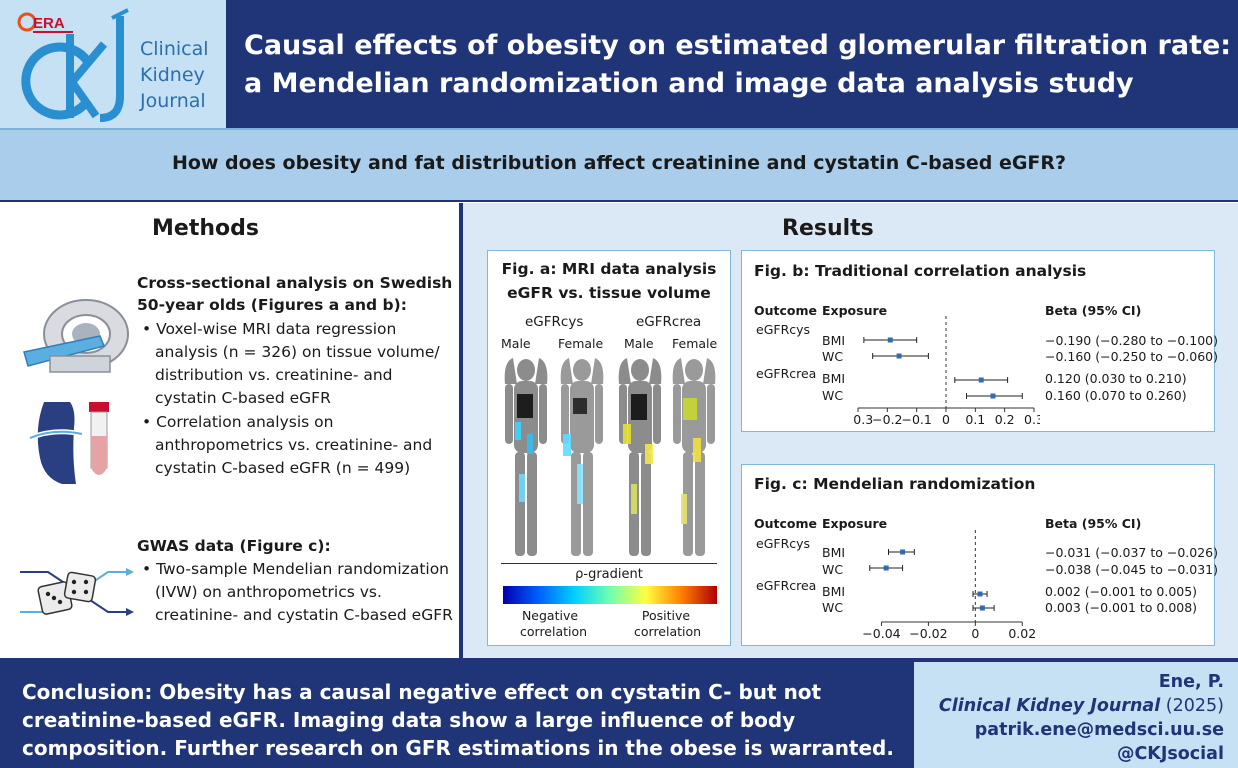  What do you see at coordinates (297, 352) in the screenshot?
I see `methods-bullet1-line2: analysis (n = 326) on tissue volume/` at bounding box center [297, 352].